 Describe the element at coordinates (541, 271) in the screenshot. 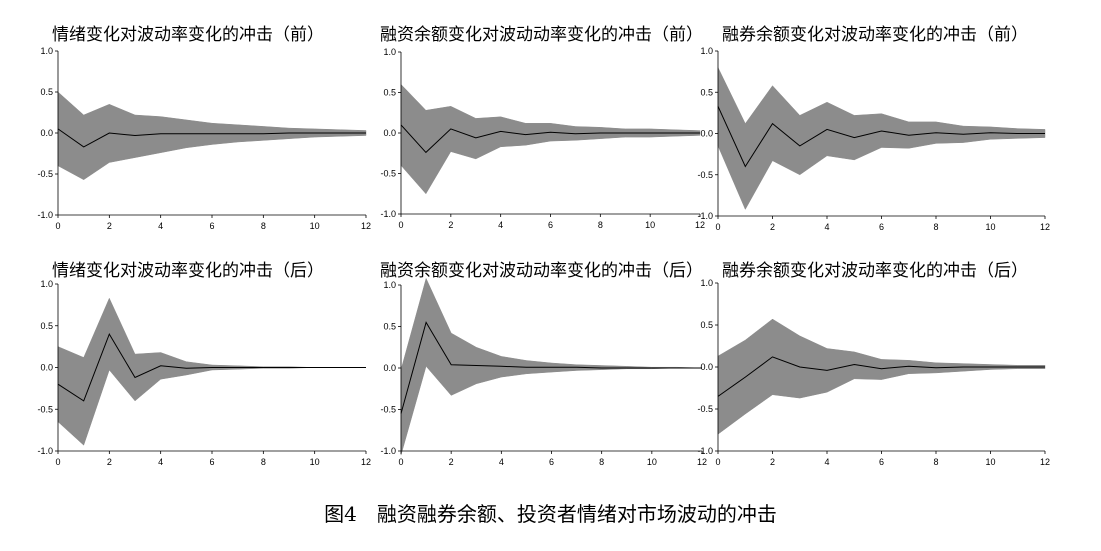

I see `panel-title: 融资余额变化对波动动率变化的冲击（后）` at that location.